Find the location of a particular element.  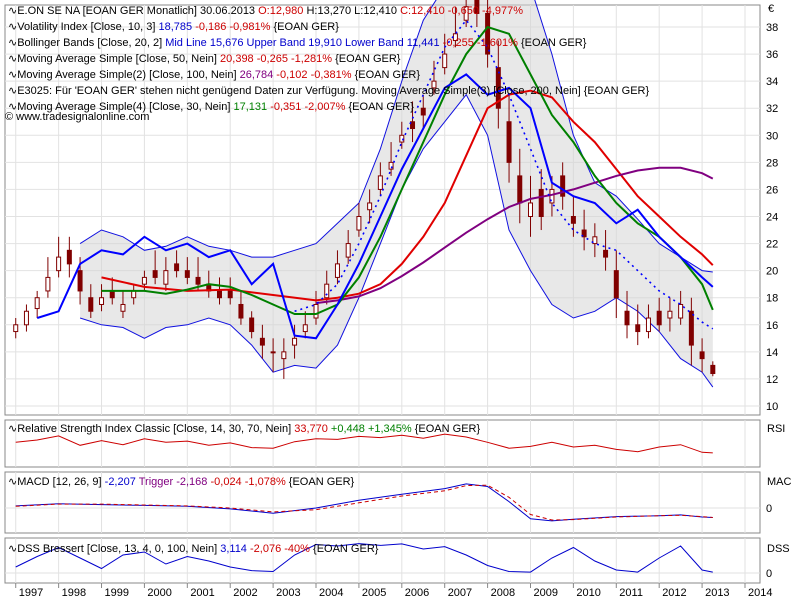

y-tick-label: 38 is located at coordinates (772, 28).